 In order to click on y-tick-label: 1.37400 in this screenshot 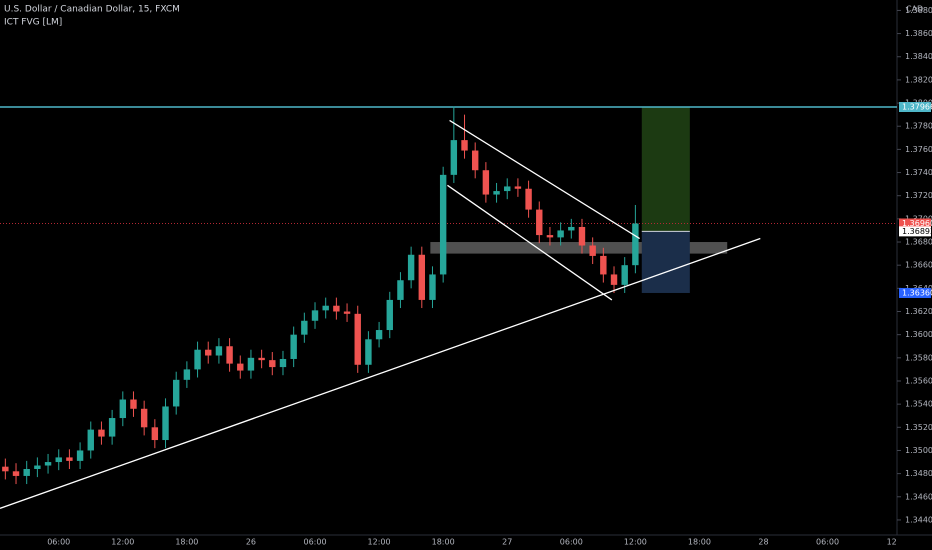, I will do `click(918, 172)`.